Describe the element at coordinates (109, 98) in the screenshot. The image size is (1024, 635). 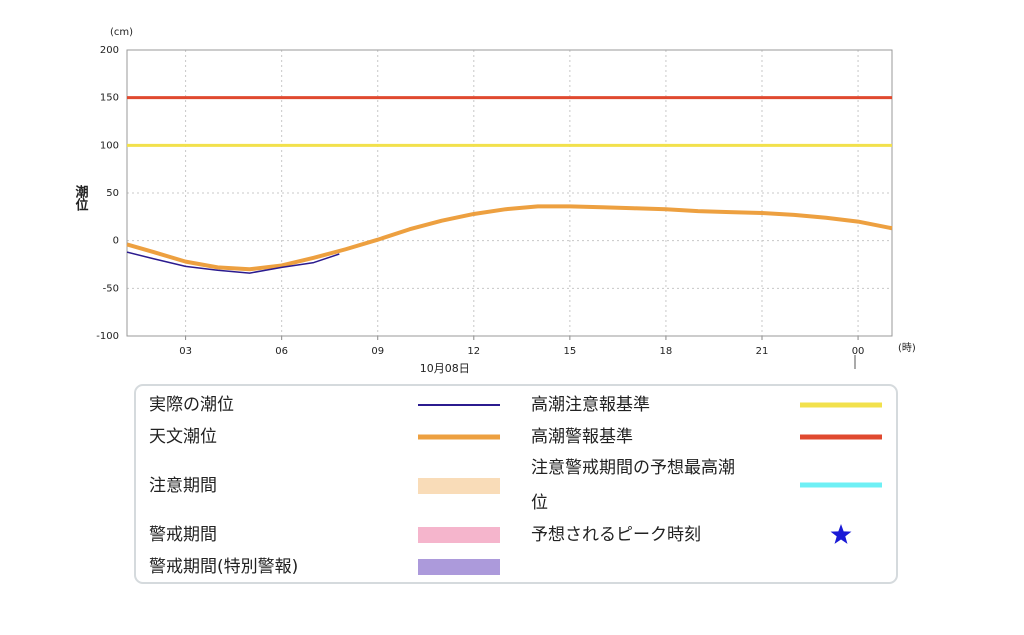
I see `y-tick-label: 150` at that location.